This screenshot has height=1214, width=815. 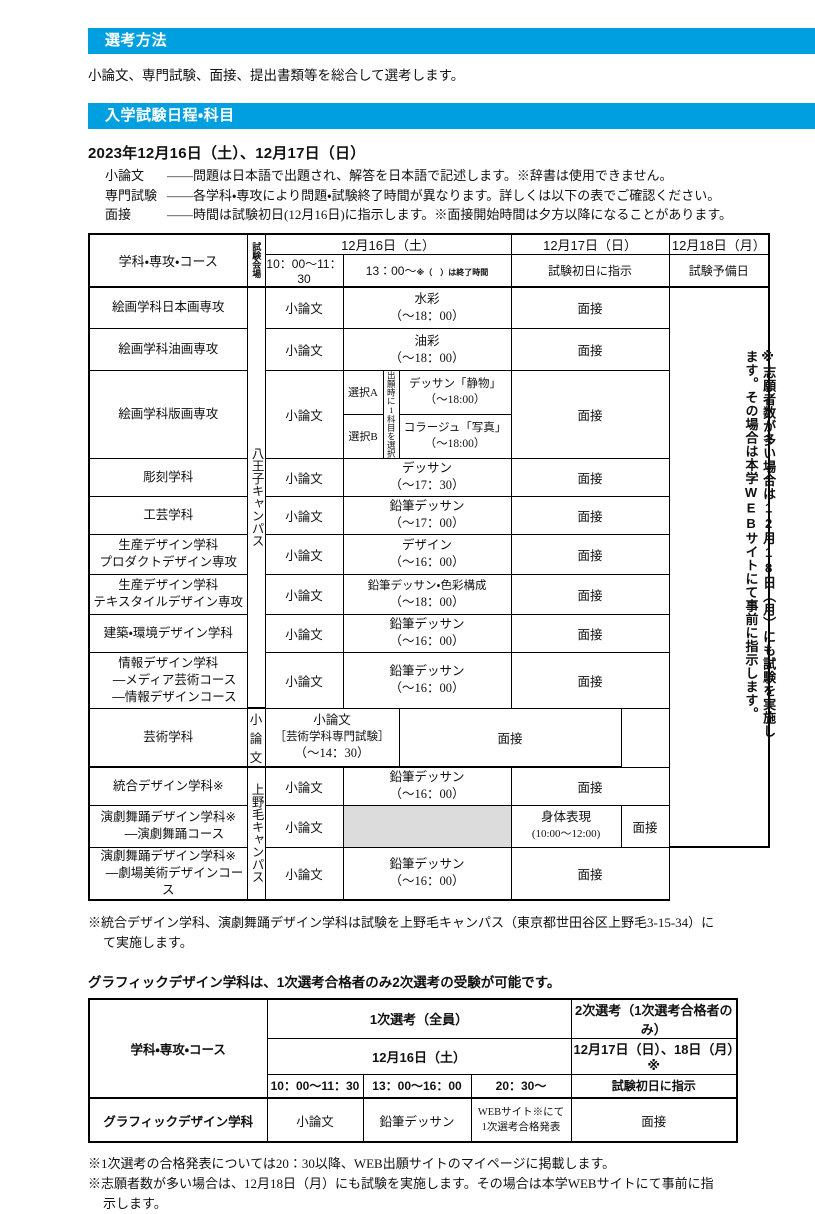 I want to click on table-row: 絵画学科油画専攻 小論文 油彩 （〜18：00） 面接, so click(x=428, y=349).